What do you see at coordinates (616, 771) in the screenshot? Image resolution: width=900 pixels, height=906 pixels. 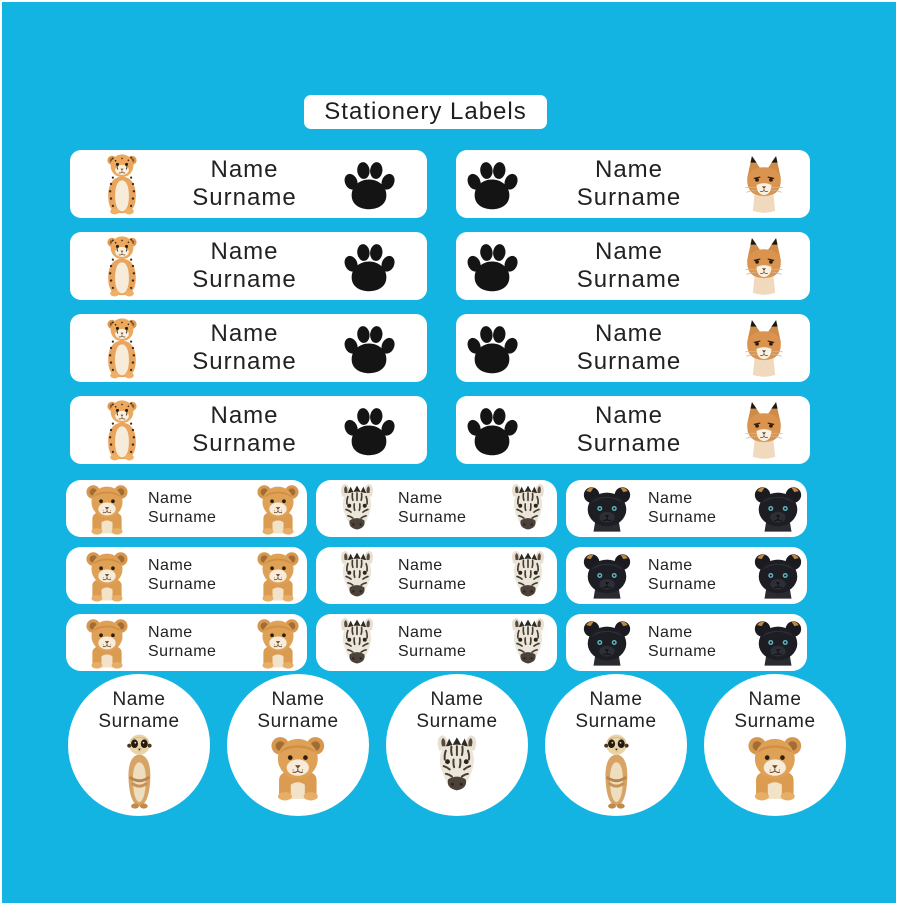 I see `meerkat-icon` at bounding box center [616, 771].